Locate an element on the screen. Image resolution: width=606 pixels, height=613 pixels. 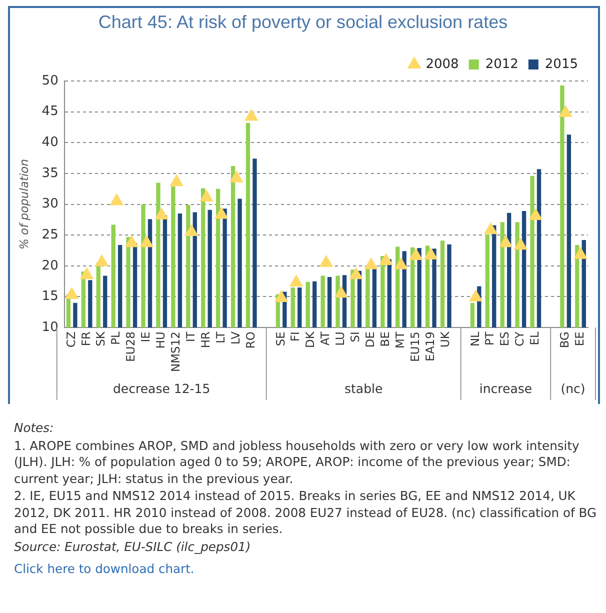
y-tick-label: 50 is located at coordinates (50, 80).